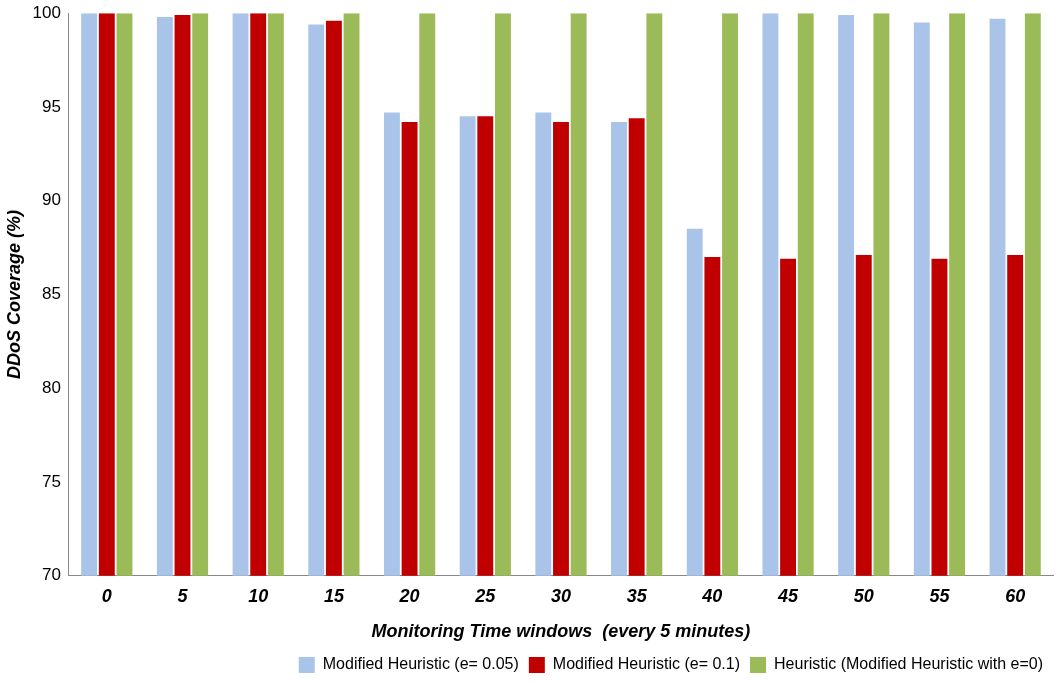 The width and height of the screenshot is (1063, 683). Describe the element at coordinates (909, 664) in the screenshot. I see `legend-label: Heuristic (Modified Heuristic with e=0)` at that location.